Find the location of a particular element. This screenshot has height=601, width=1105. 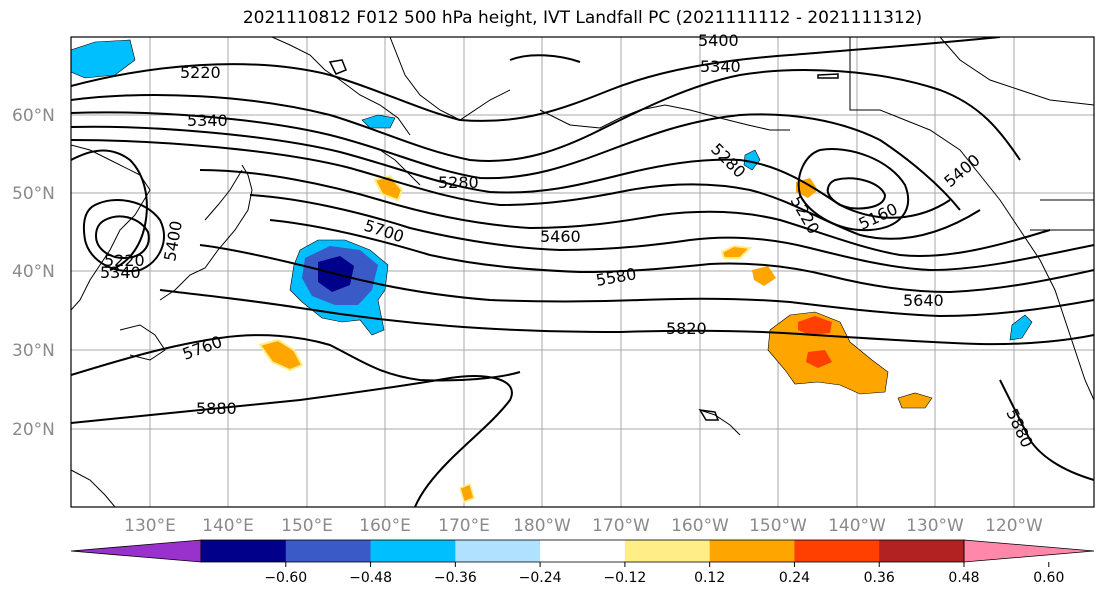

lat-label: 50°N is located at coordinates (33, 194).